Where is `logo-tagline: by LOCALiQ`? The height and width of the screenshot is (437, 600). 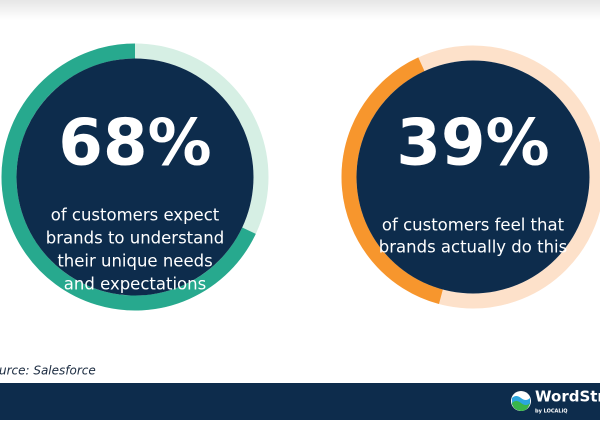
logo-tagline: by LOCALiQ is located at coordinates (551, 412).